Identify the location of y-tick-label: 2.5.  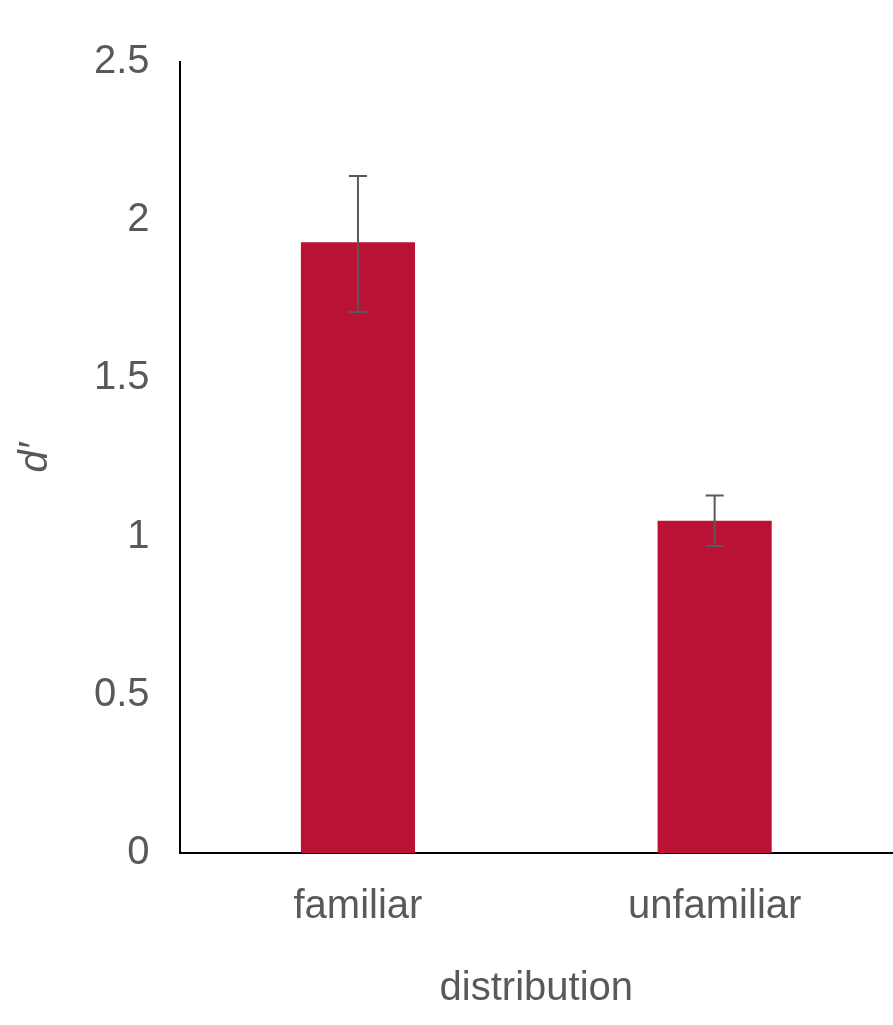
(122, 59).